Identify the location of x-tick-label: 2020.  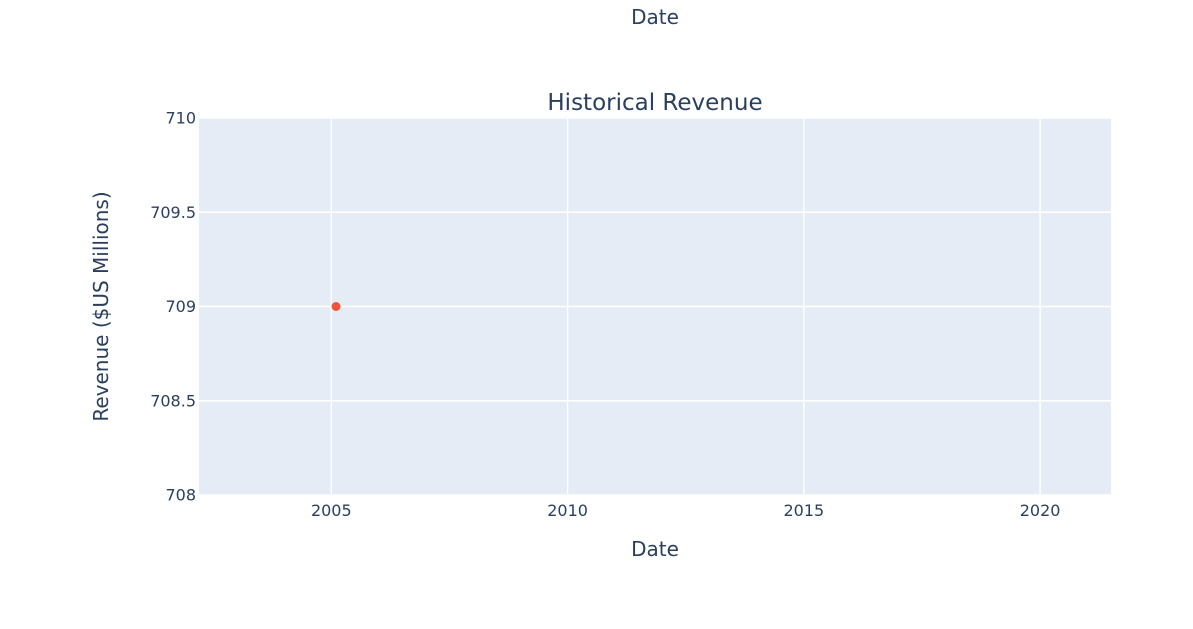
(1040, 510).